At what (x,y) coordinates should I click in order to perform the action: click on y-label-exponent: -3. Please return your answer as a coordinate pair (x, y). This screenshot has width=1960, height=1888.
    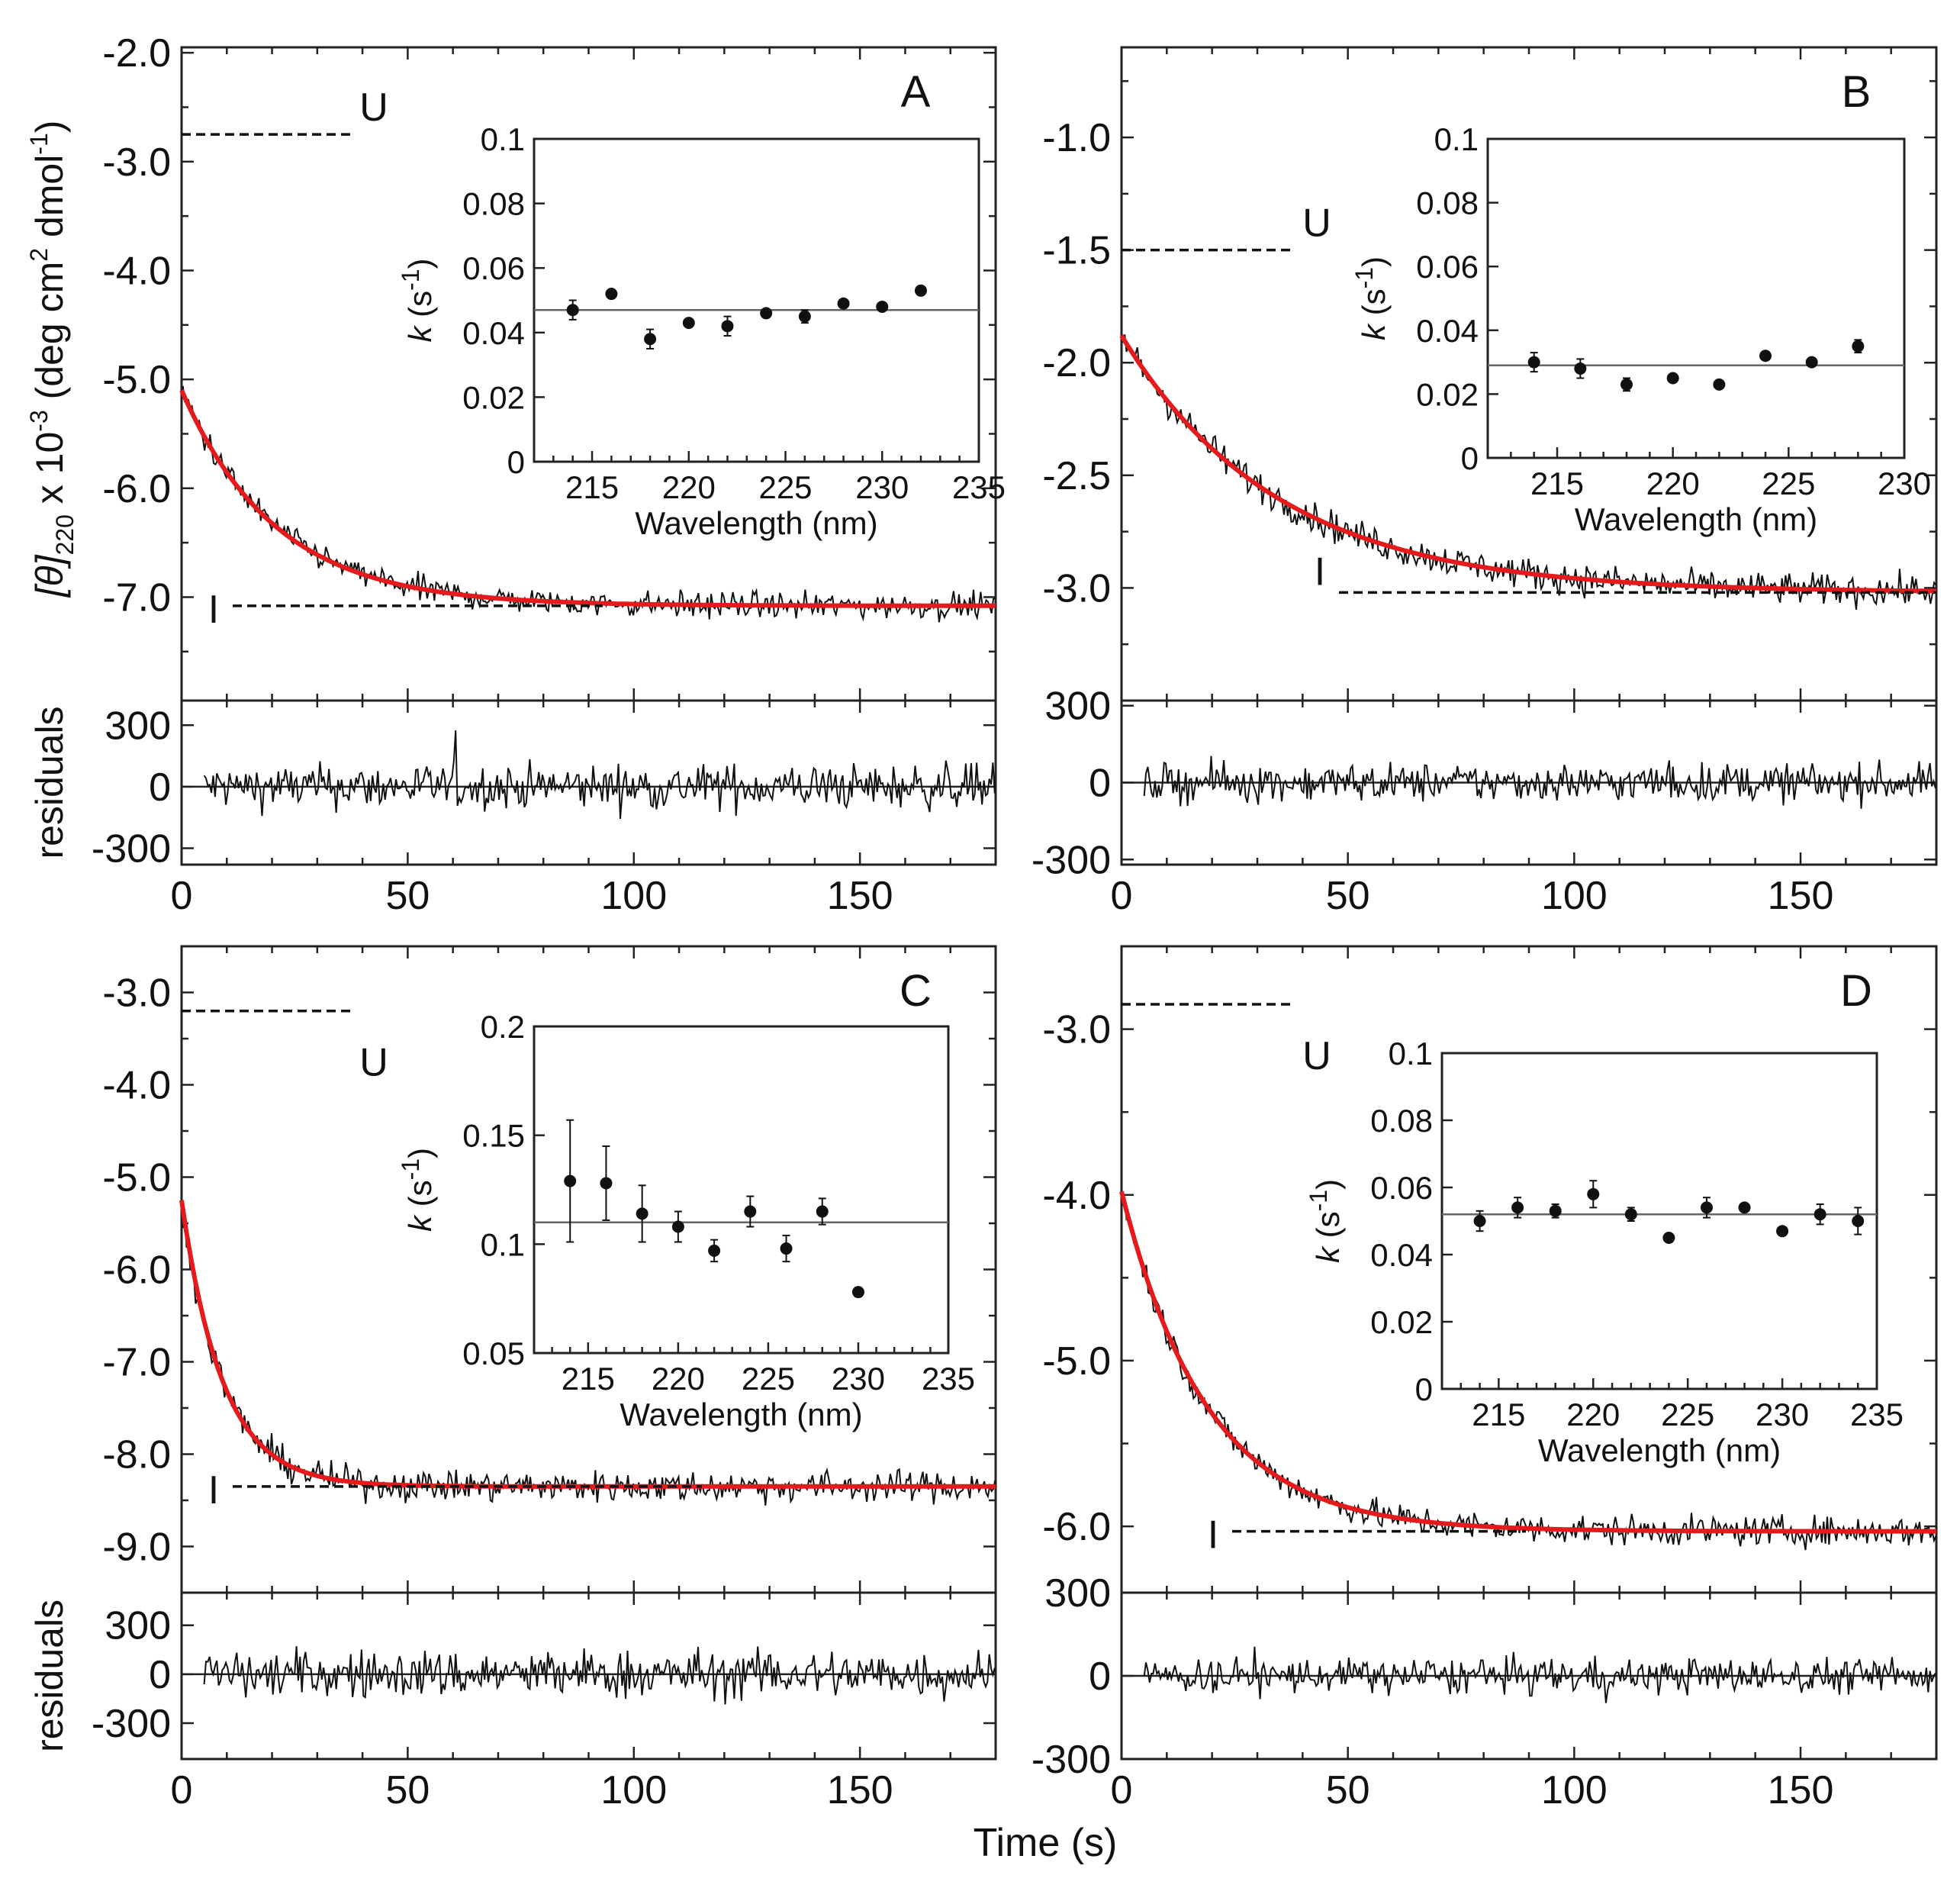
    Looking at the image, I should click on (39, 420).